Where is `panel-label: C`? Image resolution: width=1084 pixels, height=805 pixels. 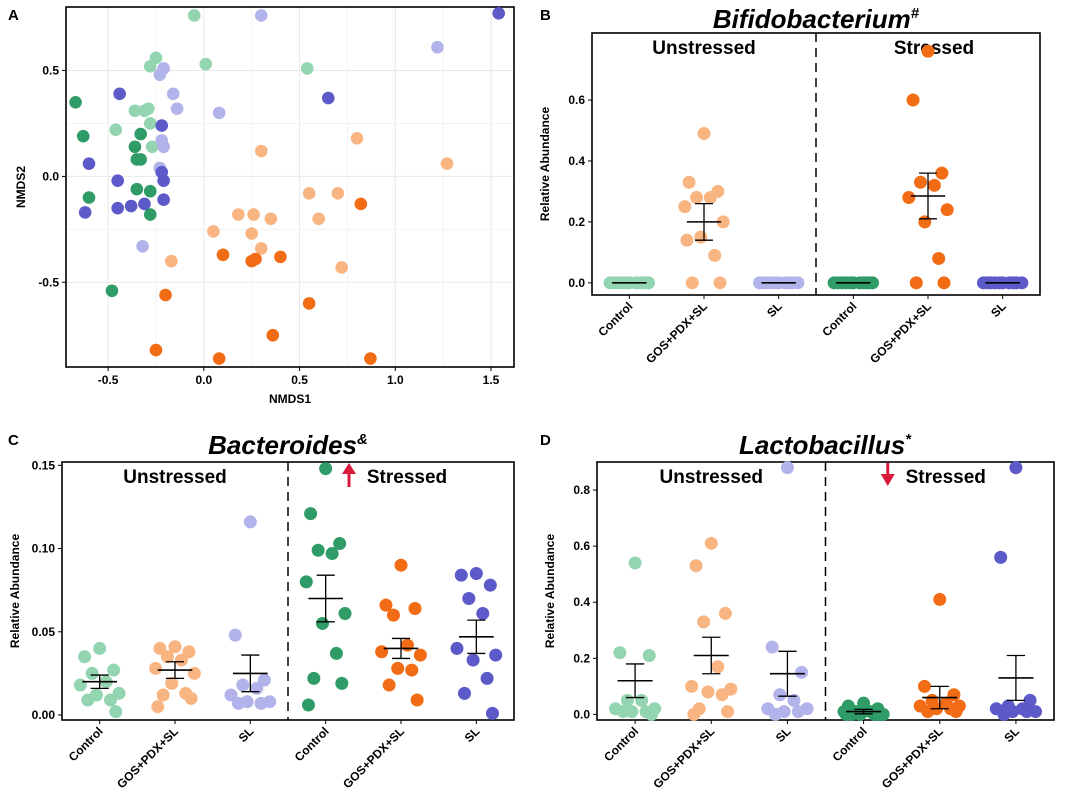 panel-label: C is located at coordinates (13, 440).